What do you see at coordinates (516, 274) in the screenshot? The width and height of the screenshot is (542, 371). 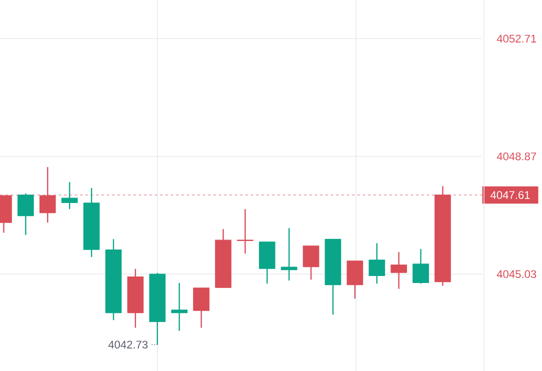 I see `y-tick-label: 4045.03` at bounding box center [516, 274].